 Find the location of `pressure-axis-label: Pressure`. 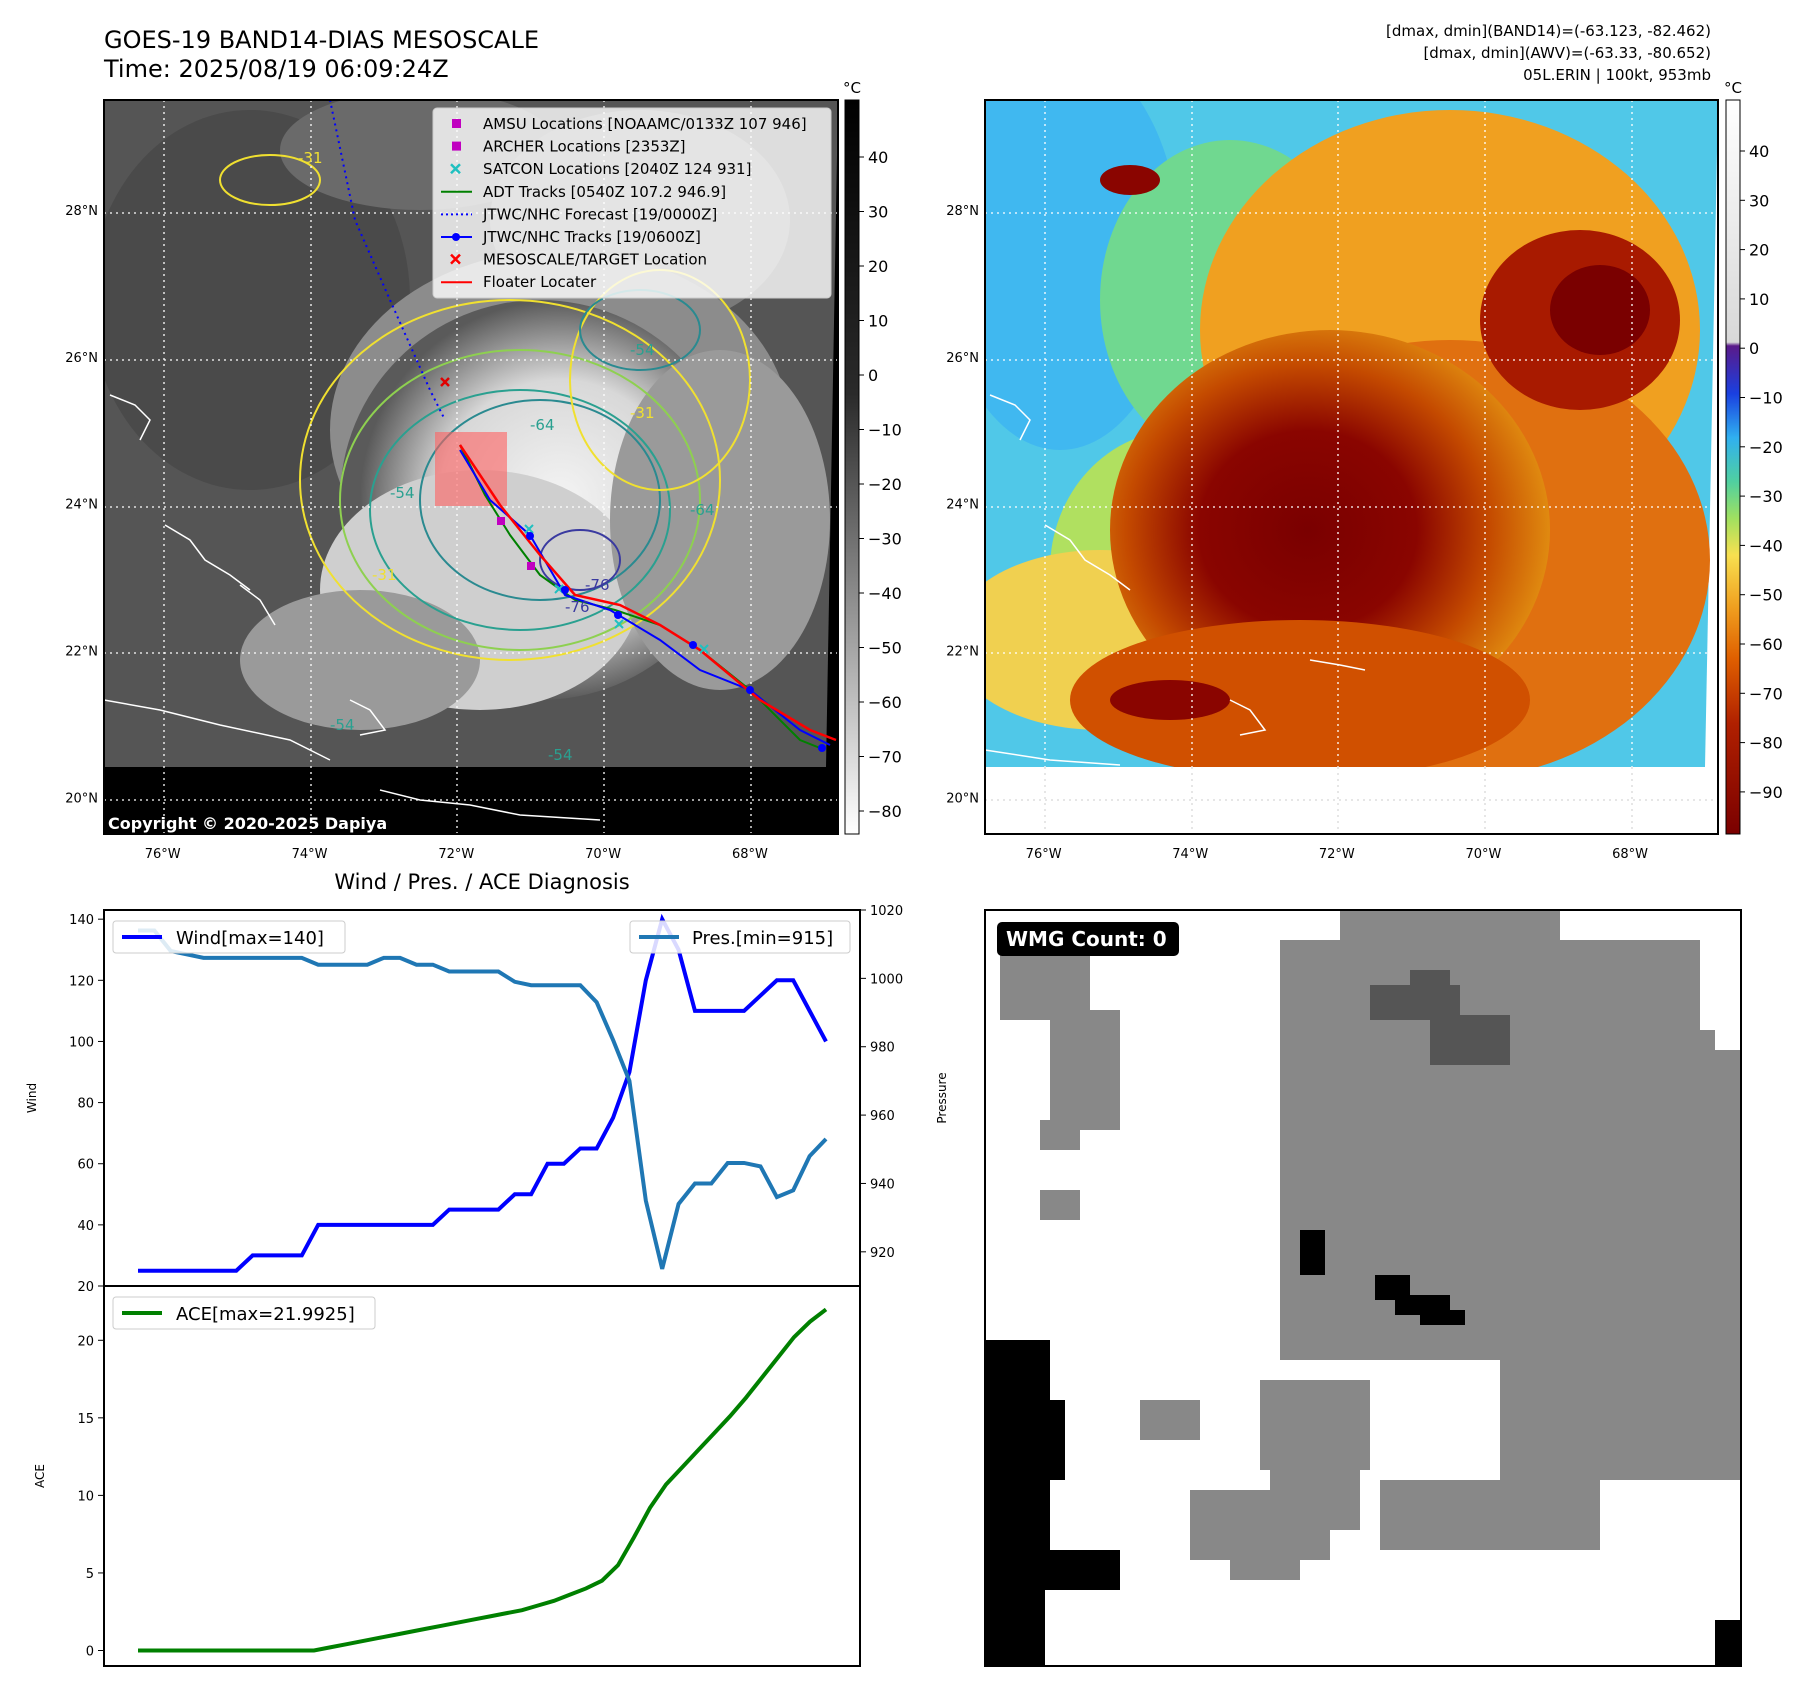

pressure-axis-label: Pressure is located at coordinates (942, 1097).